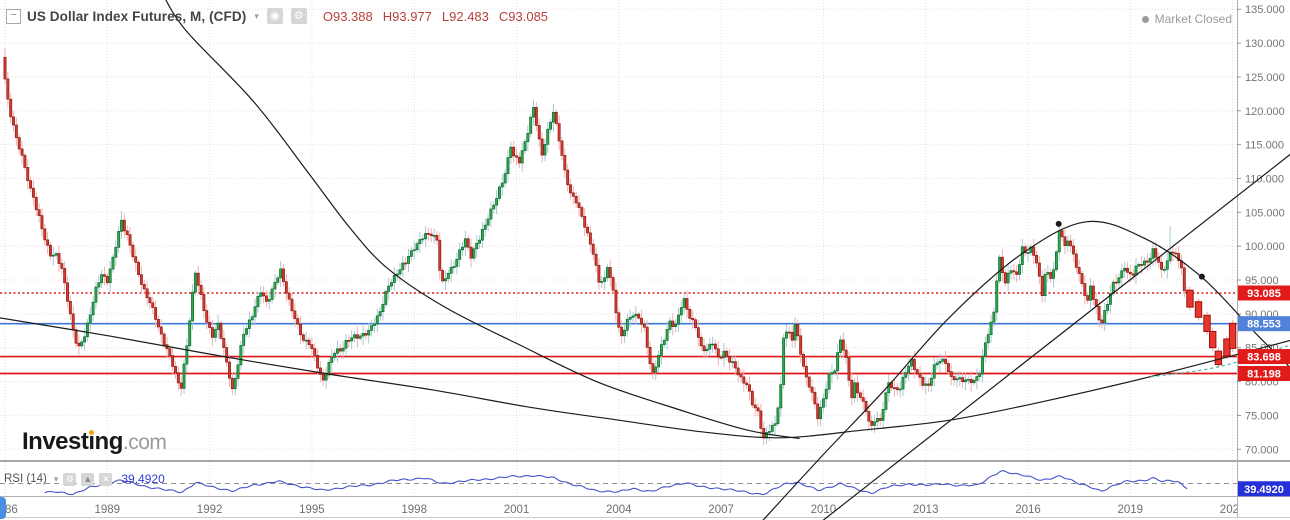  I want to click on svg-text: 81.198, so click(1264, 374).